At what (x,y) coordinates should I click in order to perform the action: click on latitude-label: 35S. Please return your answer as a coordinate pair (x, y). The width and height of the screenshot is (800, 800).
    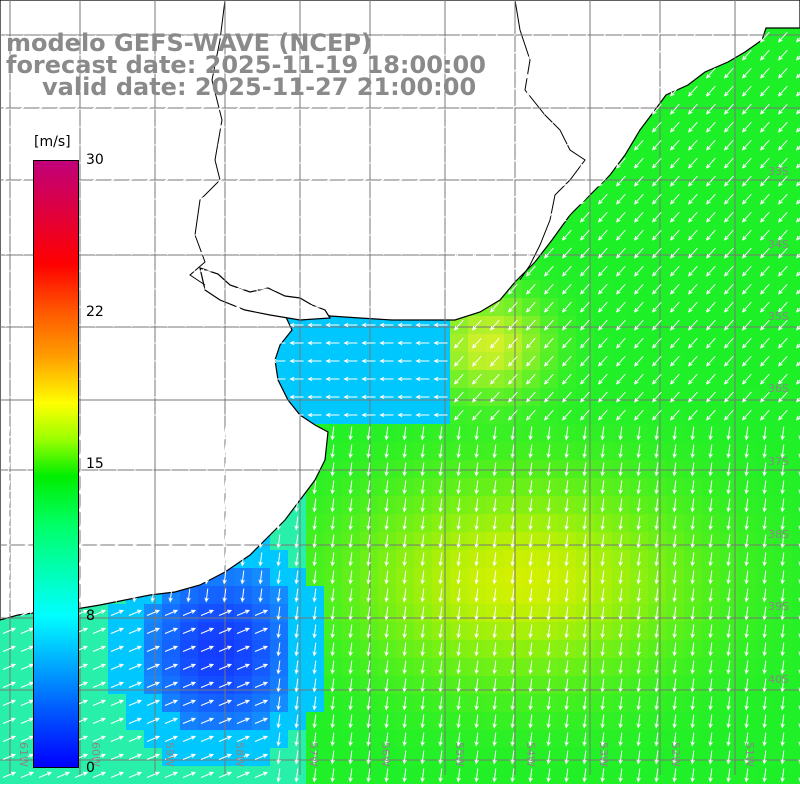
    Looking at the image, I should click on (778, 316).